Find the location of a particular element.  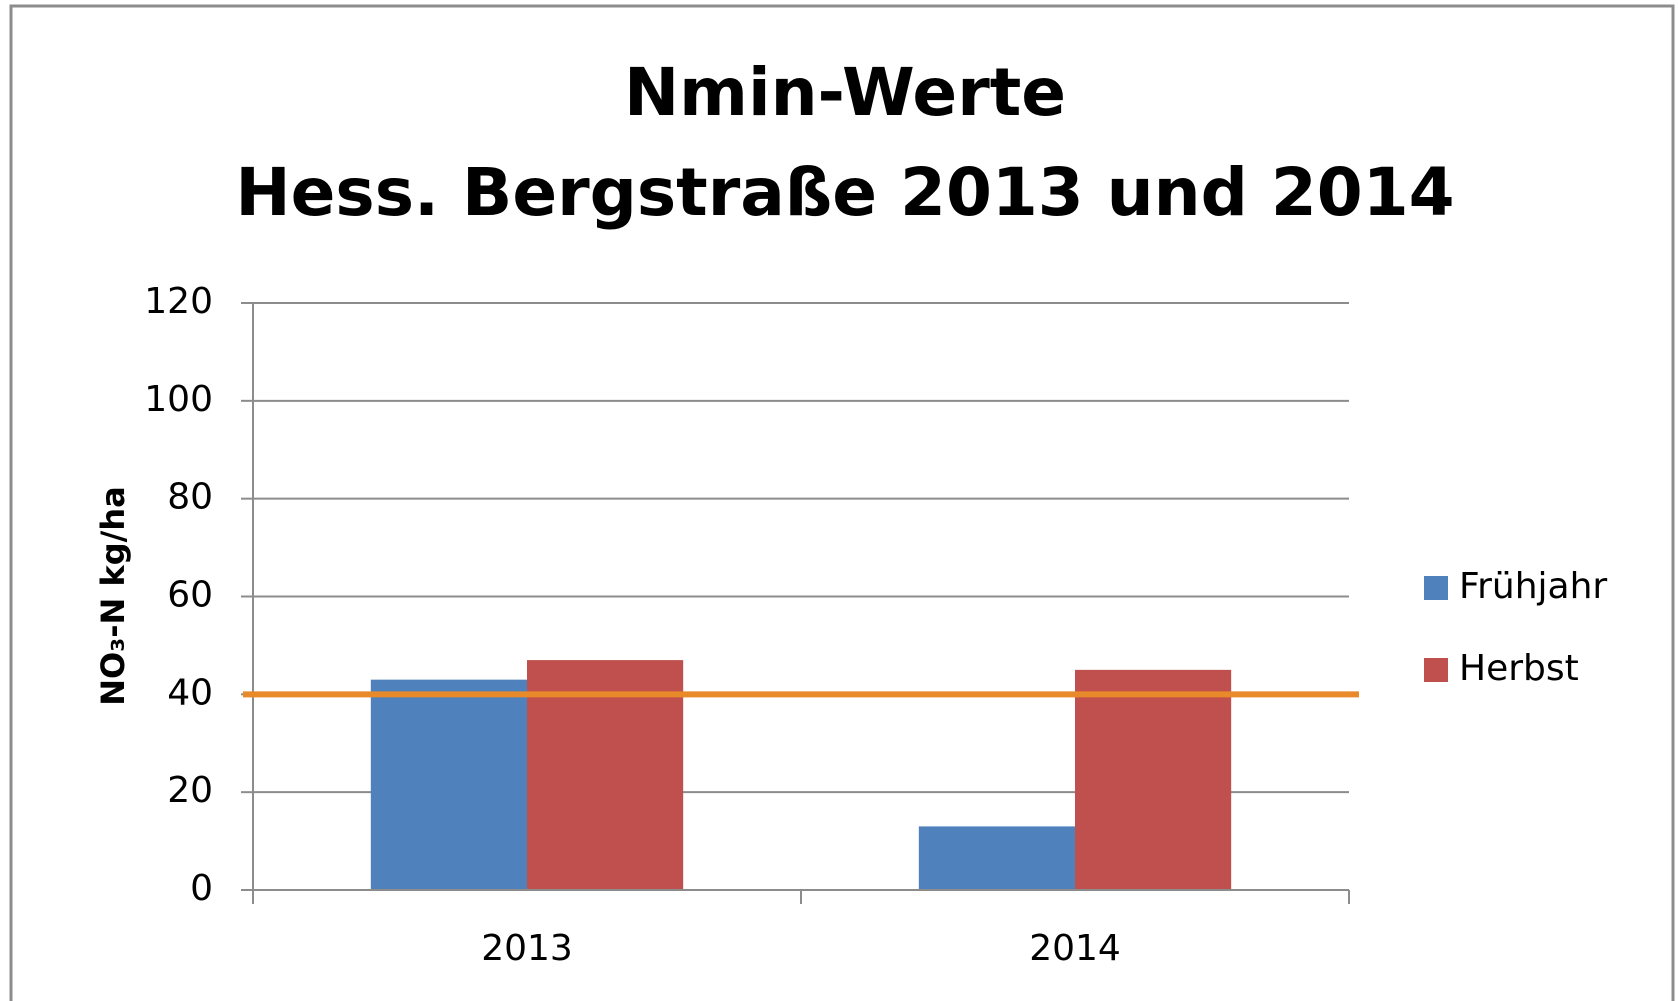

y-tick-label: 20 is located at coordinates (190, 790).